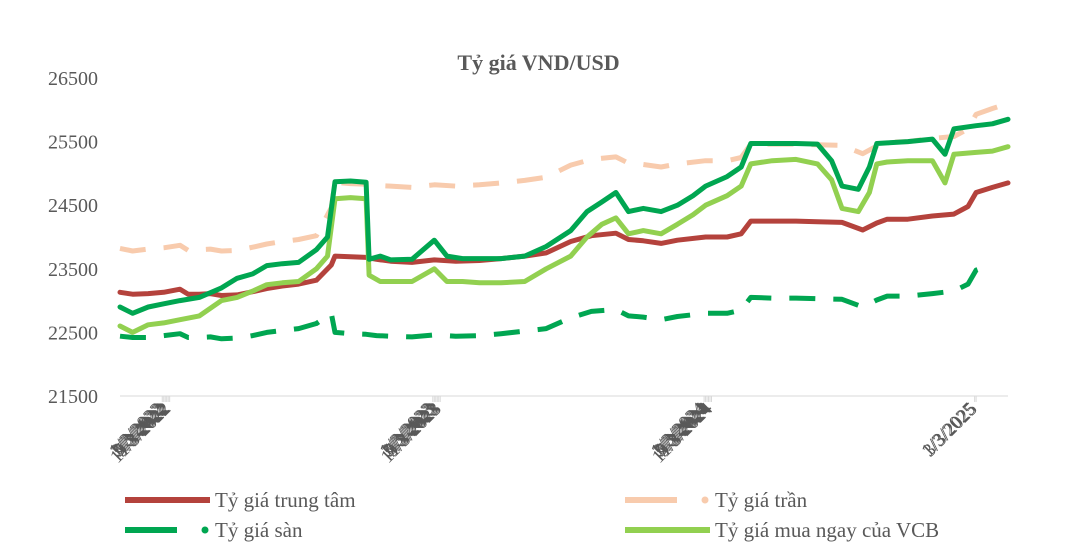  What do you see at coordinates (411, 433) in the screenshot?
I see `x-tick-label: 11/3/2023` at bounding box center [411, 433].